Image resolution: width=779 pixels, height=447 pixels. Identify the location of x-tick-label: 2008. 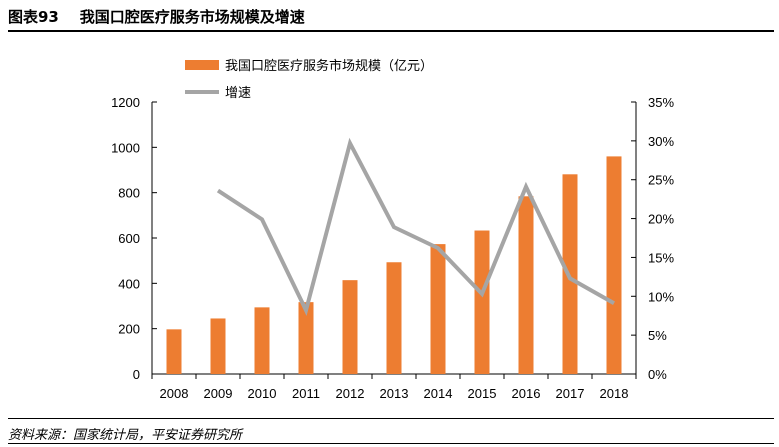
(174, 393).